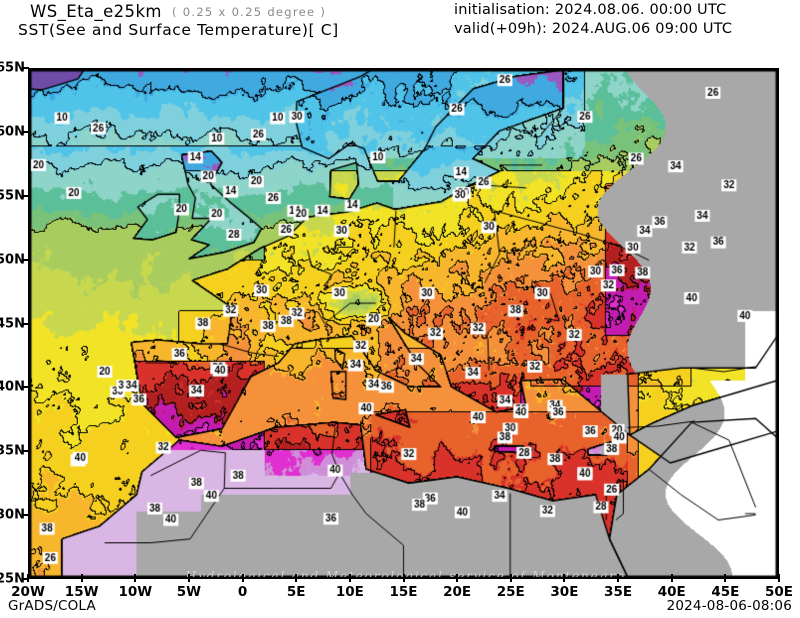 The height and width of the screenshot is (618, 800). I want to click on longitude-tick-label: 20W, so click(28, 592).